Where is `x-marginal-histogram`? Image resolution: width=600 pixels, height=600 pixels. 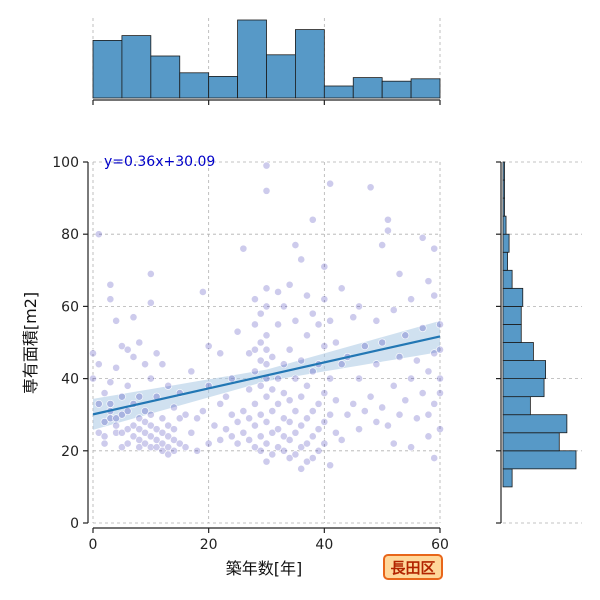 x-marginal-histogram is located at coordinates (266, 61).